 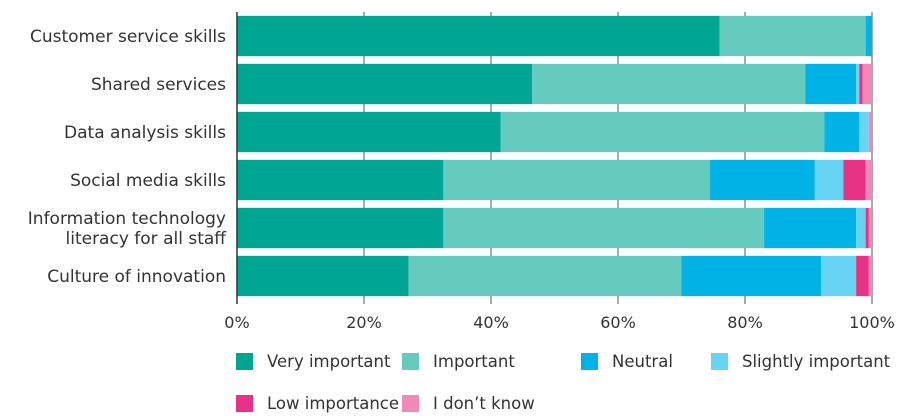 What do you see at coordinates (872, 322) in the screenshot?
I see `x-tick-label: 100%` at bounding box center [872, 322].